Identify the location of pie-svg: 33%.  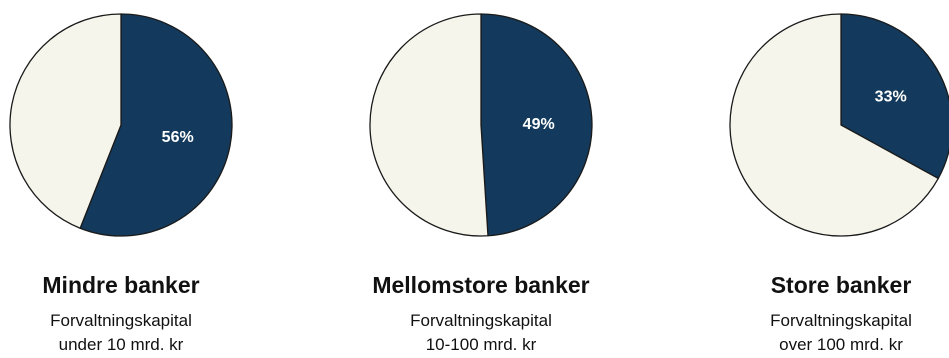
(839, 125).